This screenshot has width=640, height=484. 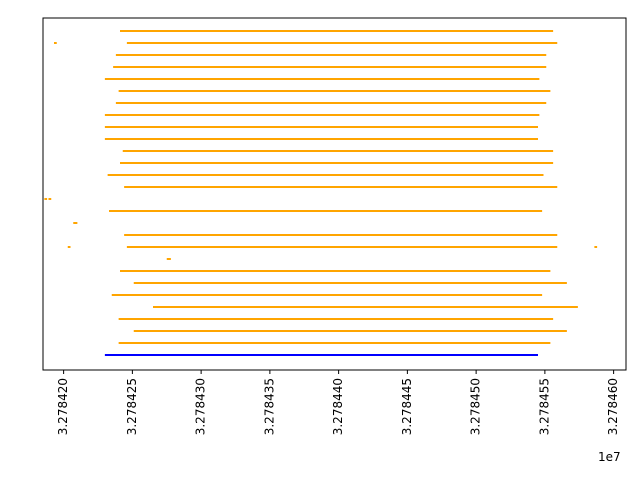 I want to click on x-tick-label: 3.278455, so click(x=544, y=406).